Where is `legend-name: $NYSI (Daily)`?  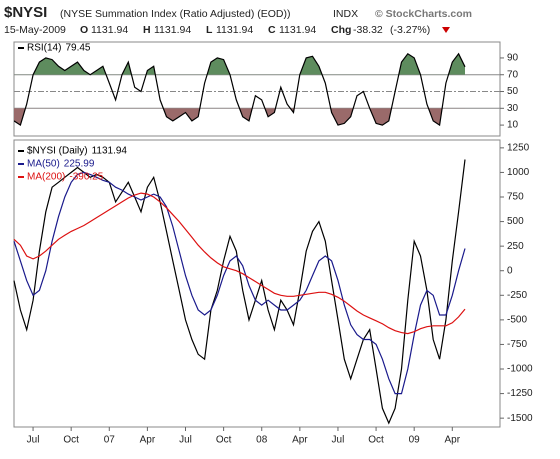 legend-name: $NYSI (Daily) is located at coordinates (57, 151).